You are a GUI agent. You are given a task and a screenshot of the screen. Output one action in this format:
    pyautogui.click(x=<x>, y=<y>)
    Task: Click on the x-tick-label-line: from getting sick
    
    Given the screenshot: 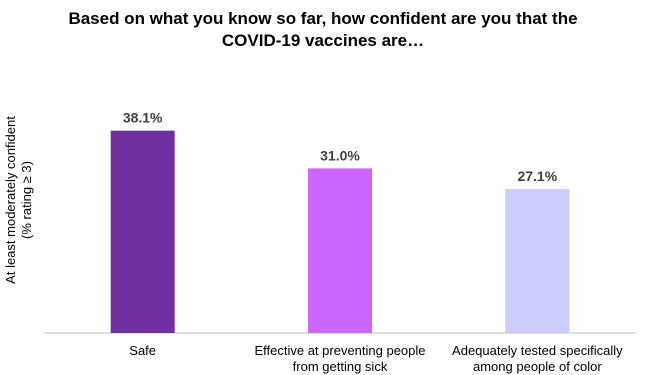 What is the action you would take?
    pyautogui.click(x=340, y=367)
    